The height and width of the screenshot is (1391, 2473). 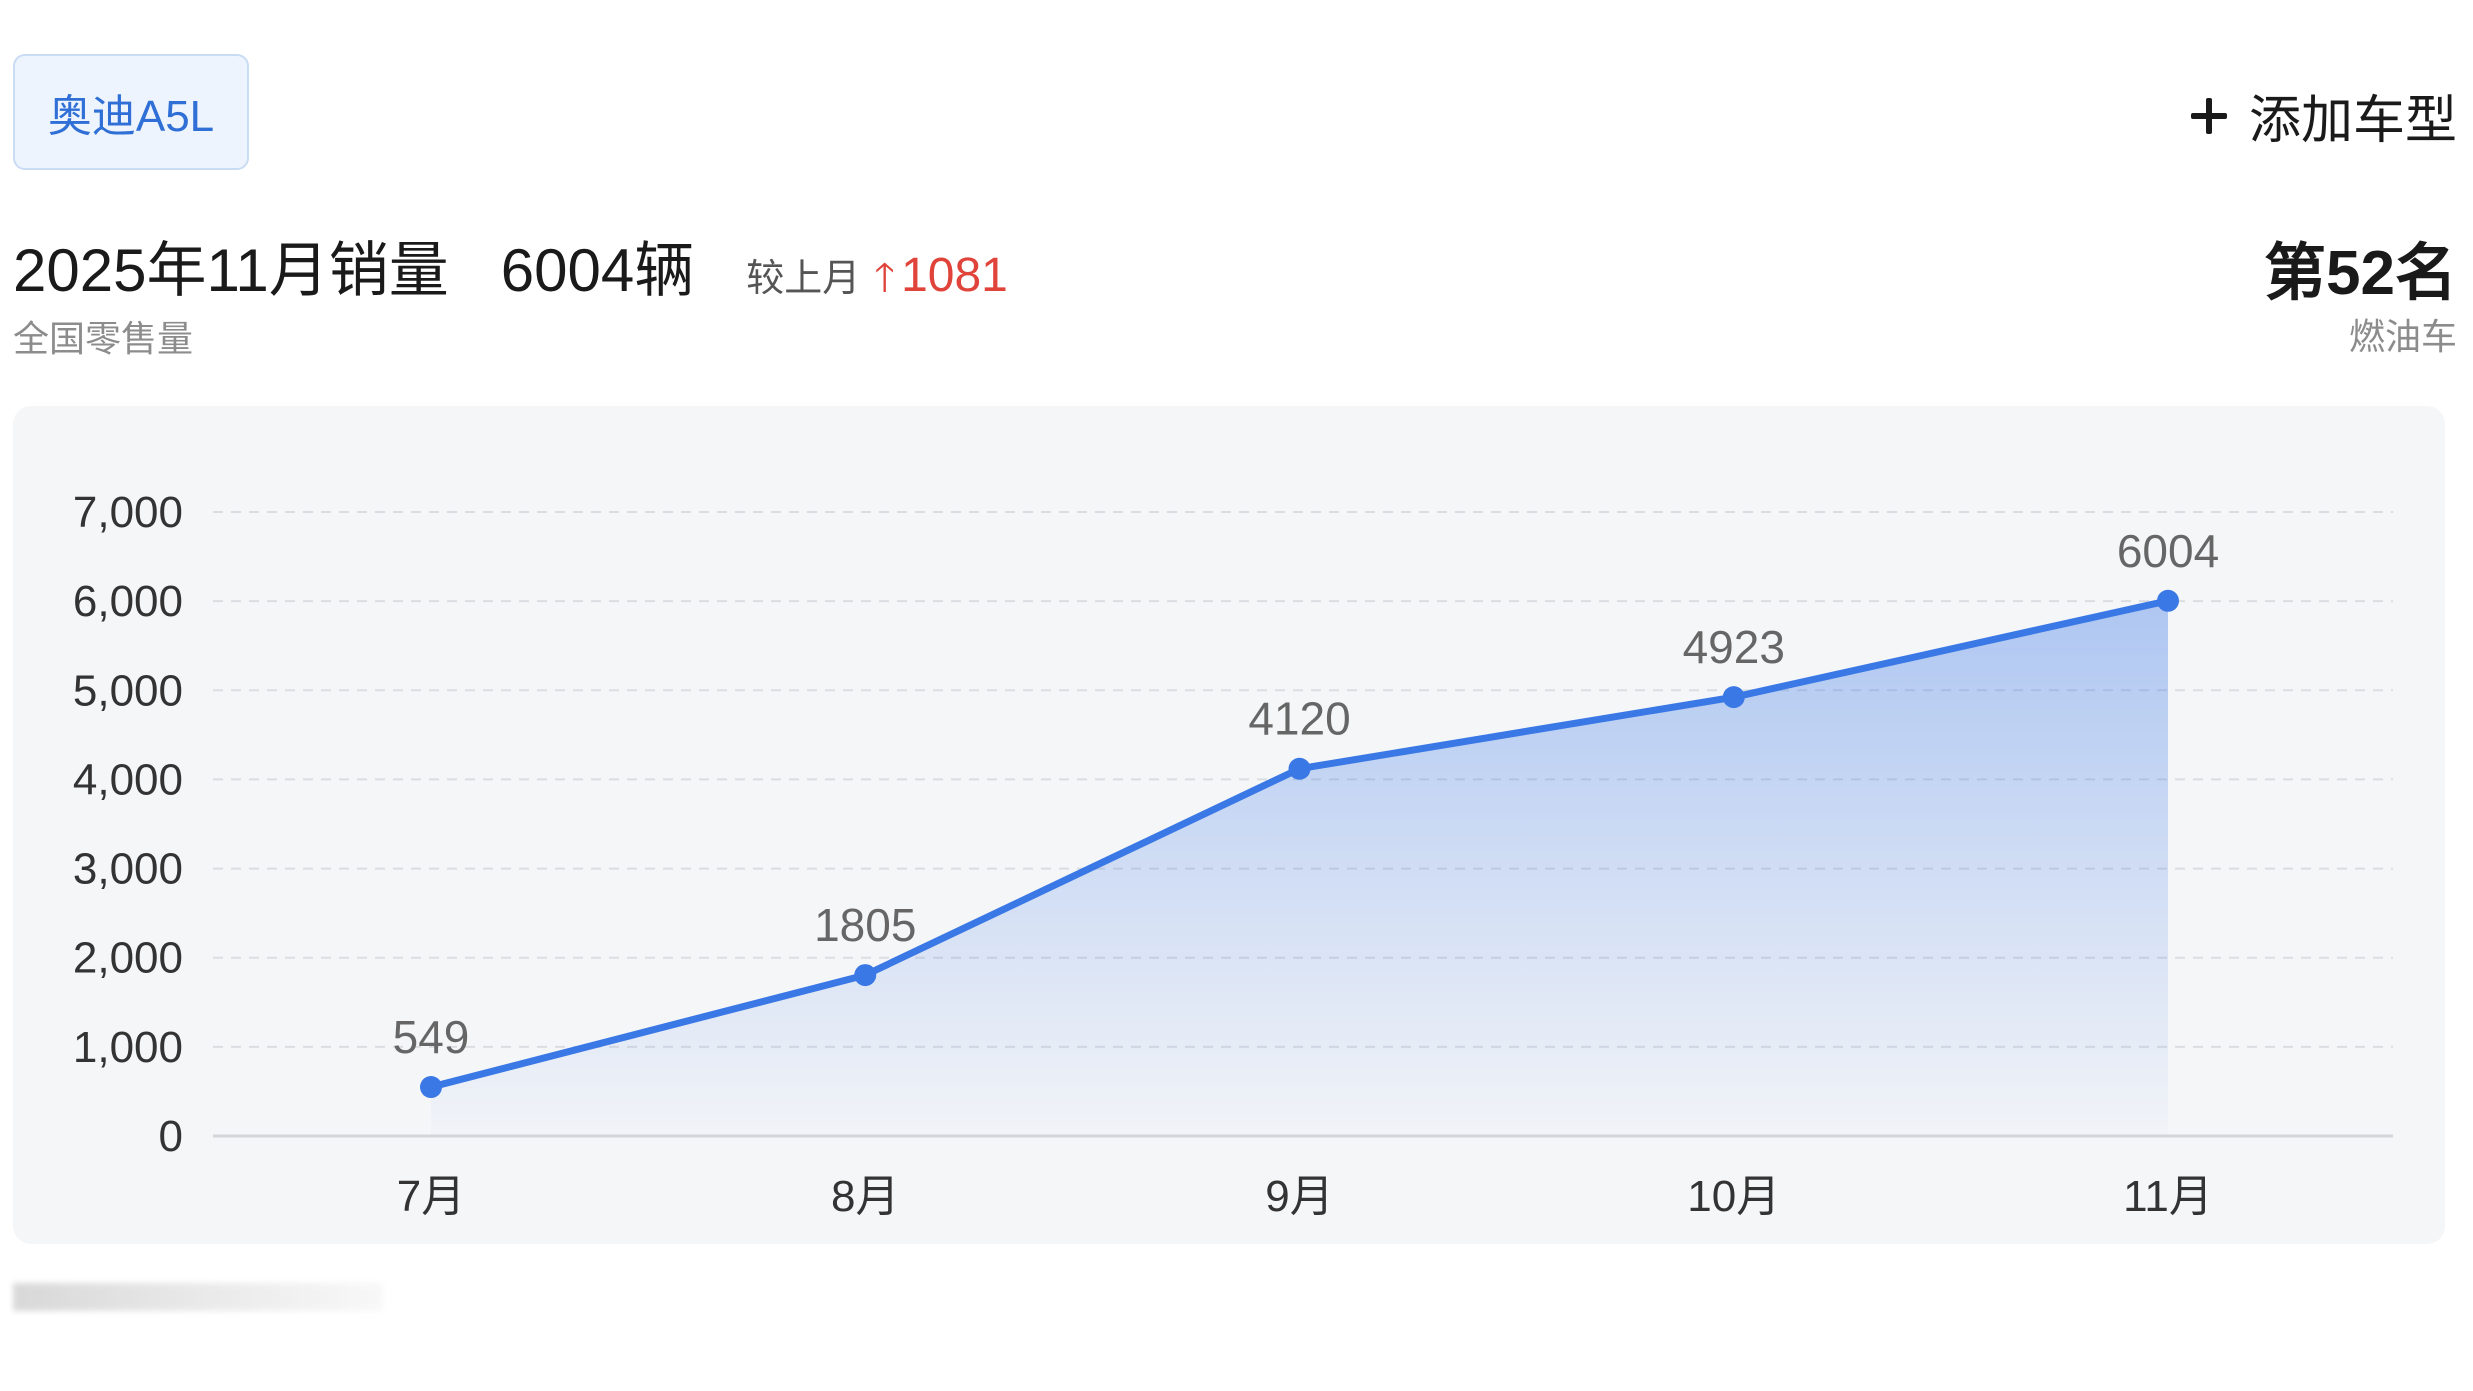 What do you see at coordinates (128, 958) in the screenshot?
I see `y-tick-label: 2,000` at bounding box center [128, 958].